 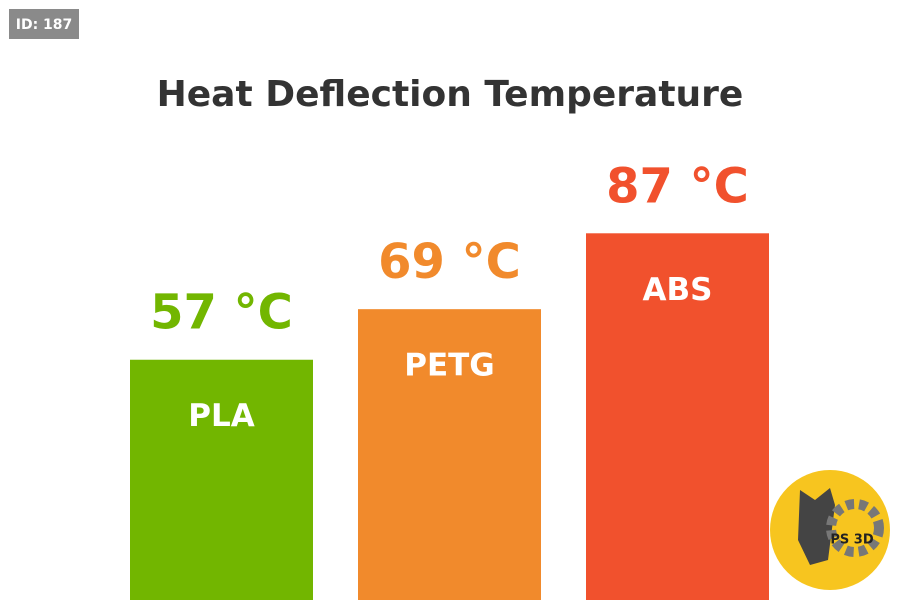 I want to click on category-label: ABS, so click(x=678, y=290).